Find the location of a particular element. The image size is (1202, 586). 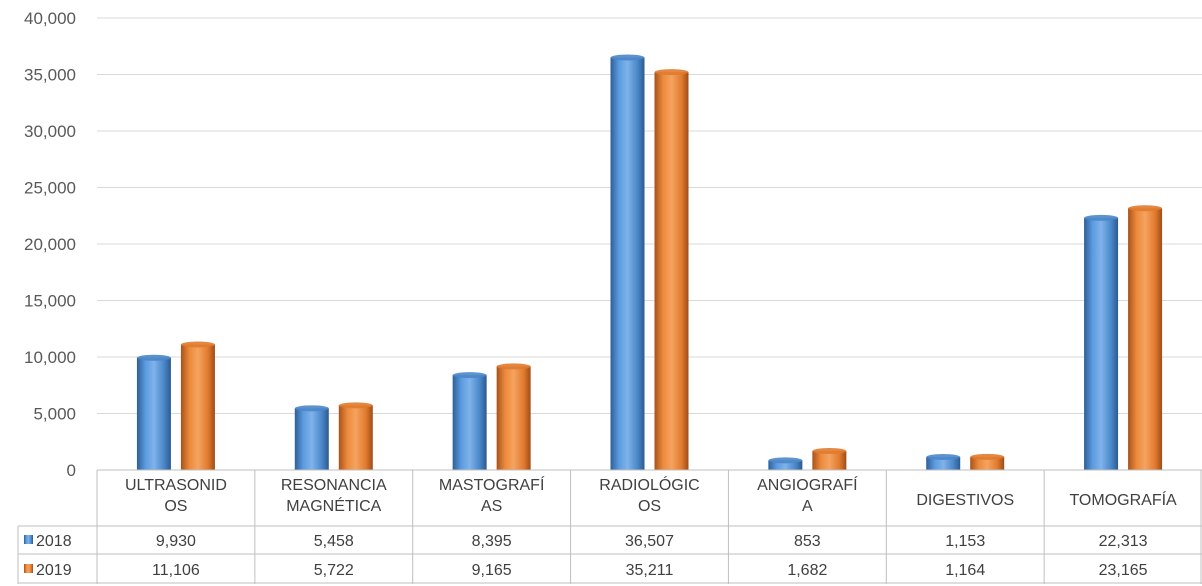

data-label: 5,458 is located at coordinates (334, 541).